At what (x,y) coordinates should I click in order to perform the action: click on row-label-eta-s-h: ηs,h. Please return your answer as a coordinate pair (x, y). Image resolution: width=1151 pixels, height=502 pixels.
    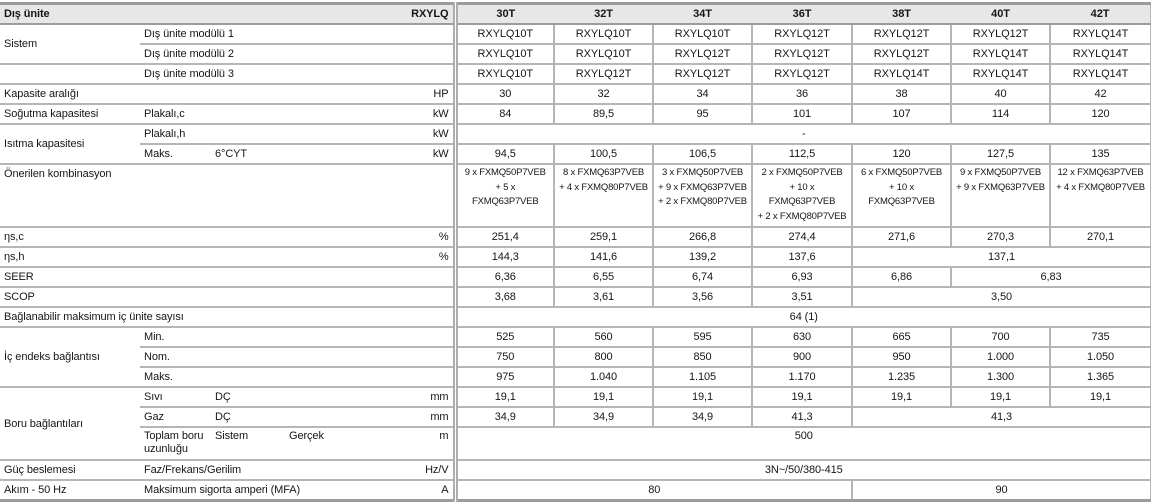
    Looking at the image, I should click on (185, 256).